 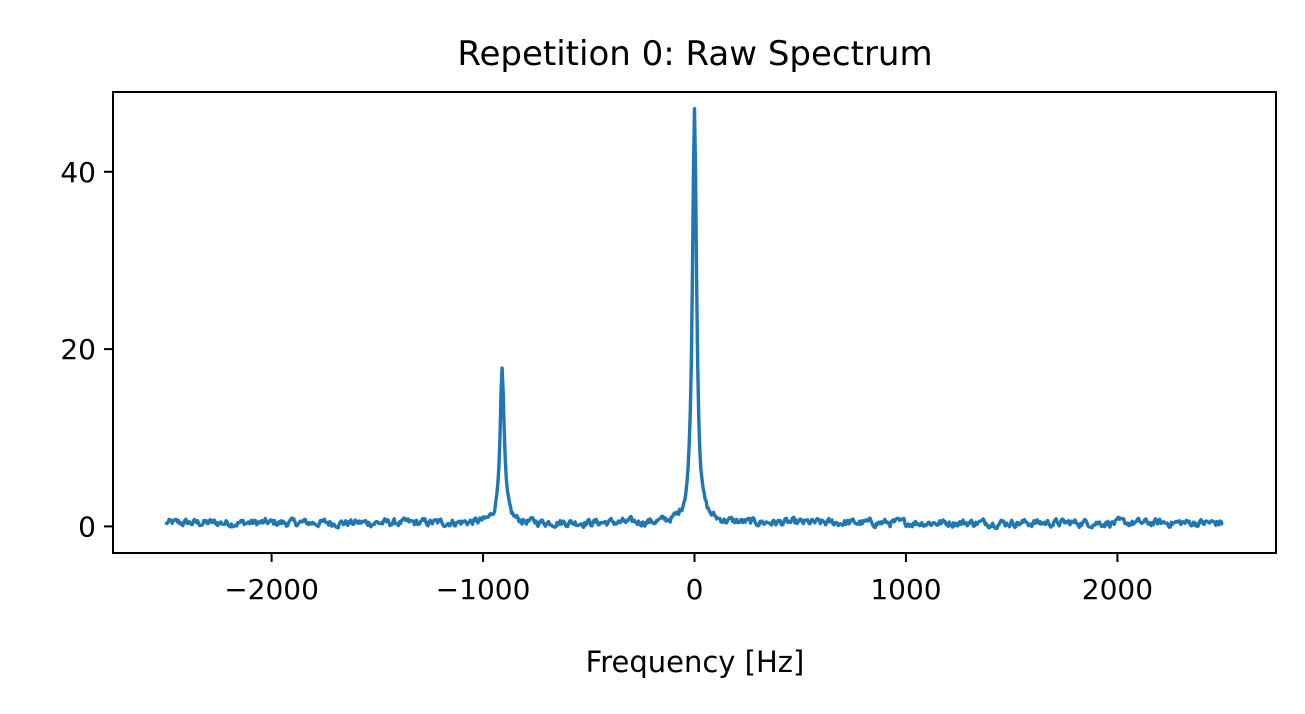 I want to click on y-tick-label: 20, so click(x=78, y=349).